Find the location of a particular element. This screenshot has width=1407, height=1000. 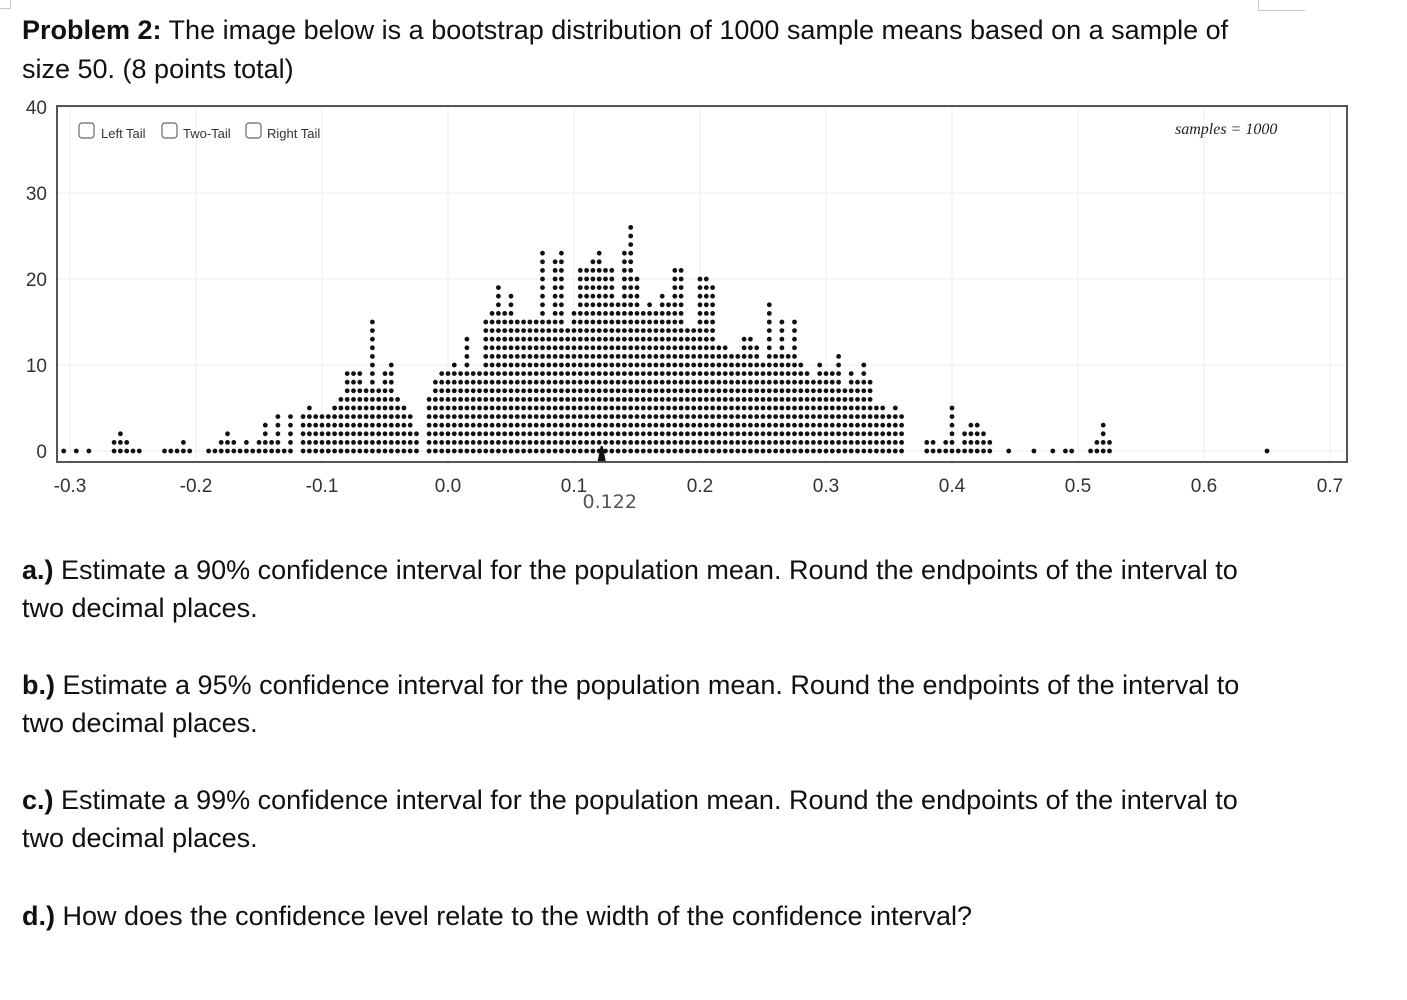

x-tick-label: -0.2 is located at coordinates (196, 486).